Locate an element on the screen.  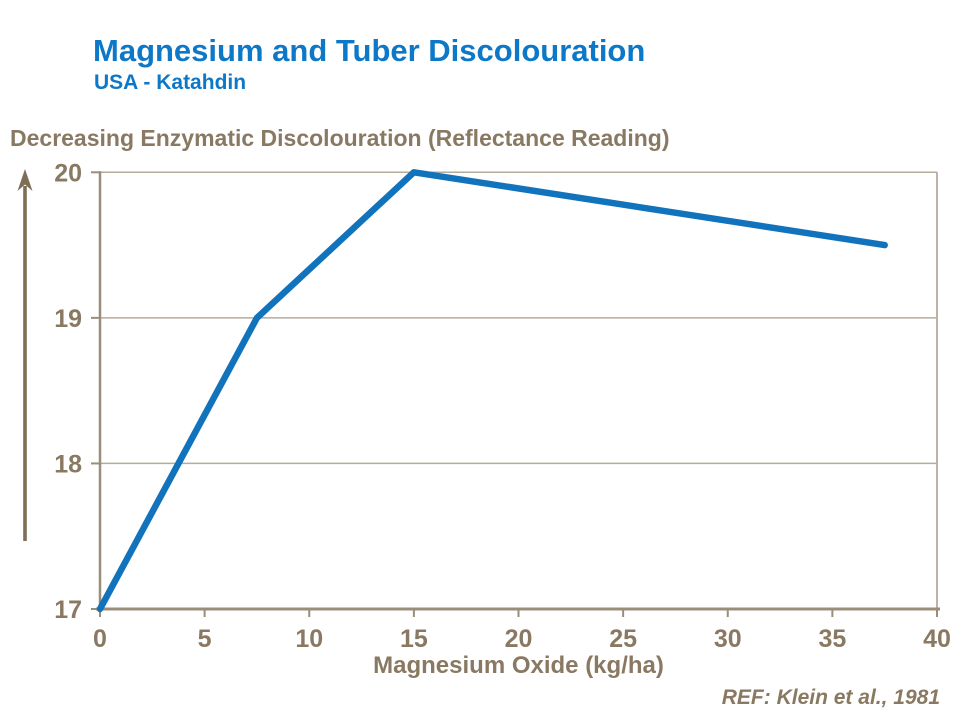
y-tick-label: 17 is located at coordinates (68, 610).